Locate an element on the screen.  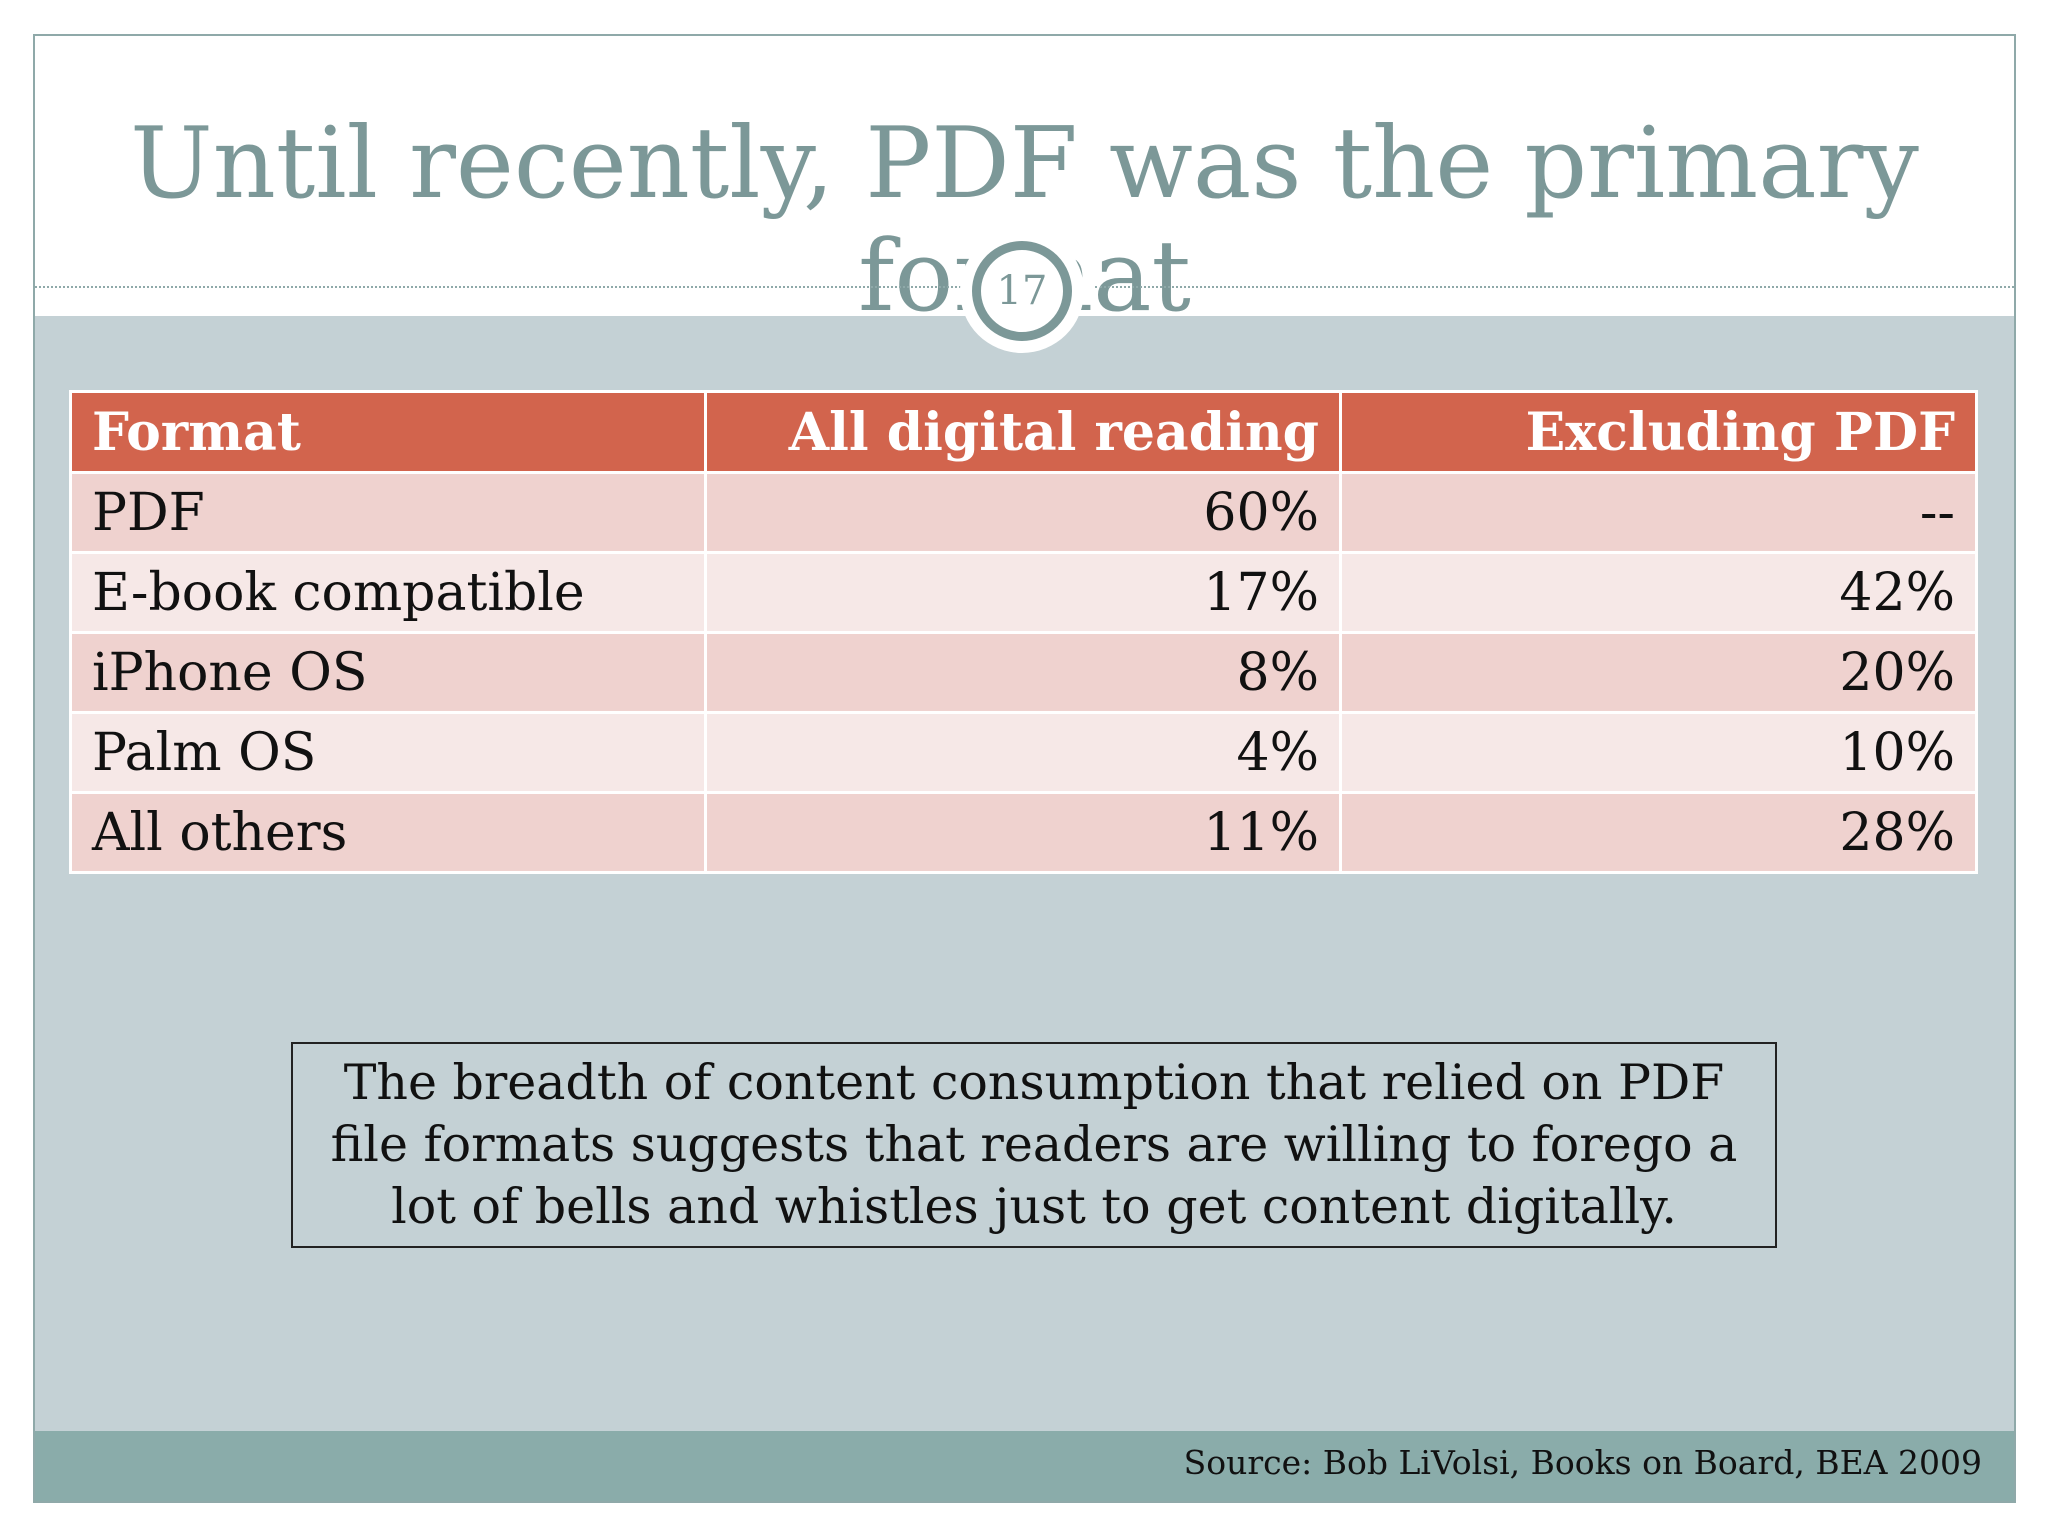
title-divider-left is located at coordinates (500, 287).